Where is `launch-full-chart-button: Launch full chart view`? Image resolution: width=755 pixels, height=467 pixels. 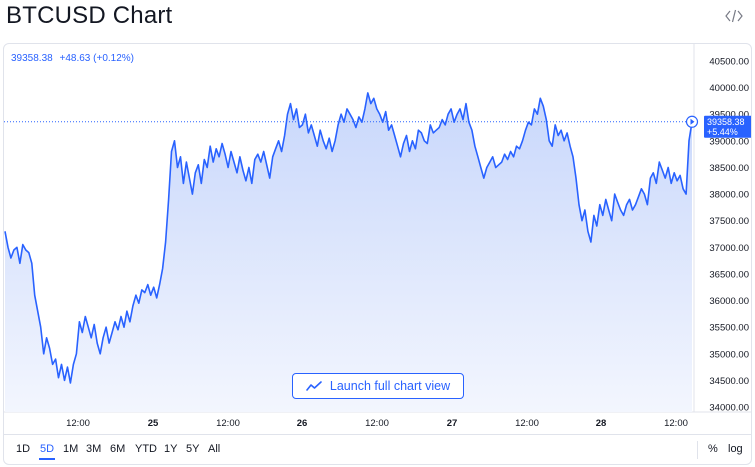
launch-full-chart-button: Launch full chart view is located at coordinates (378, 386).